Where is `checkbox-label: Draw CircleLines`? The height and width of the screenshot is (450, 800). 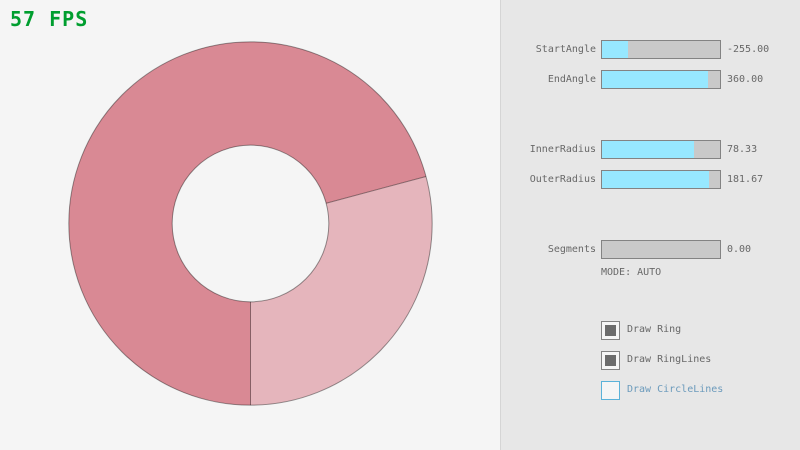 checkbox-label: Draw CircleLines is located at coordinates (675, 389).